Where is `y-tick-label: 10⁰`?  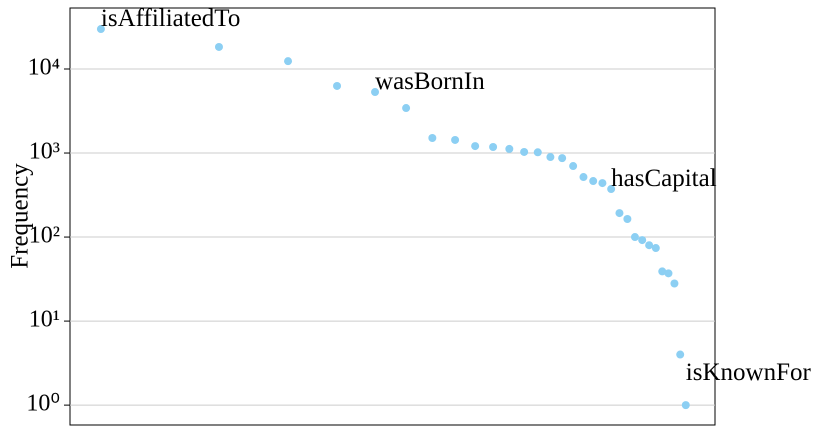 y-tick-label: 10⁰ is located at coordinates (43, 404).